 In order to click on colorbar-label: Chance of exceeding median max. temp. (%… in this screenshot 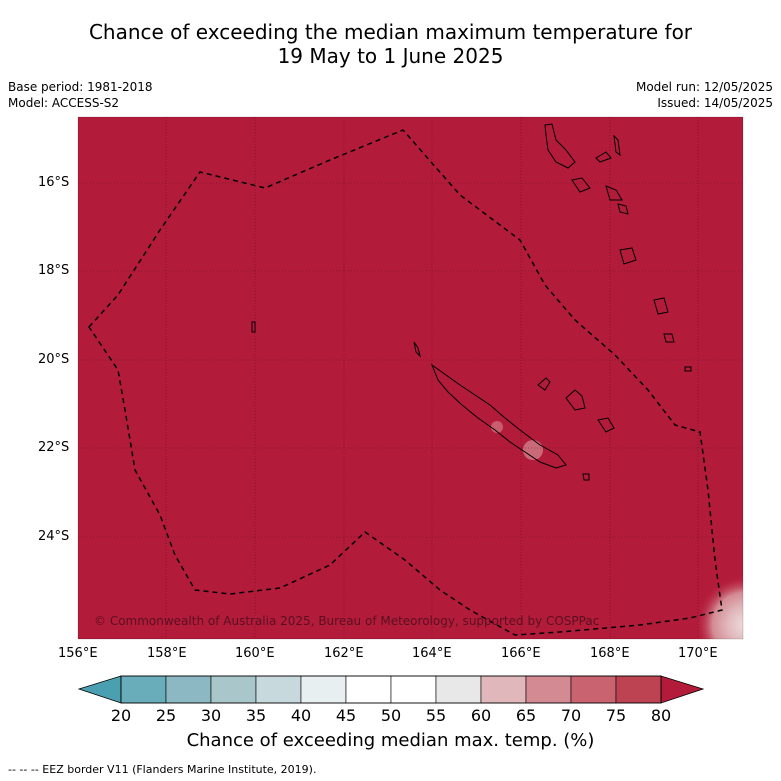, I will do `click(390, 740)`.